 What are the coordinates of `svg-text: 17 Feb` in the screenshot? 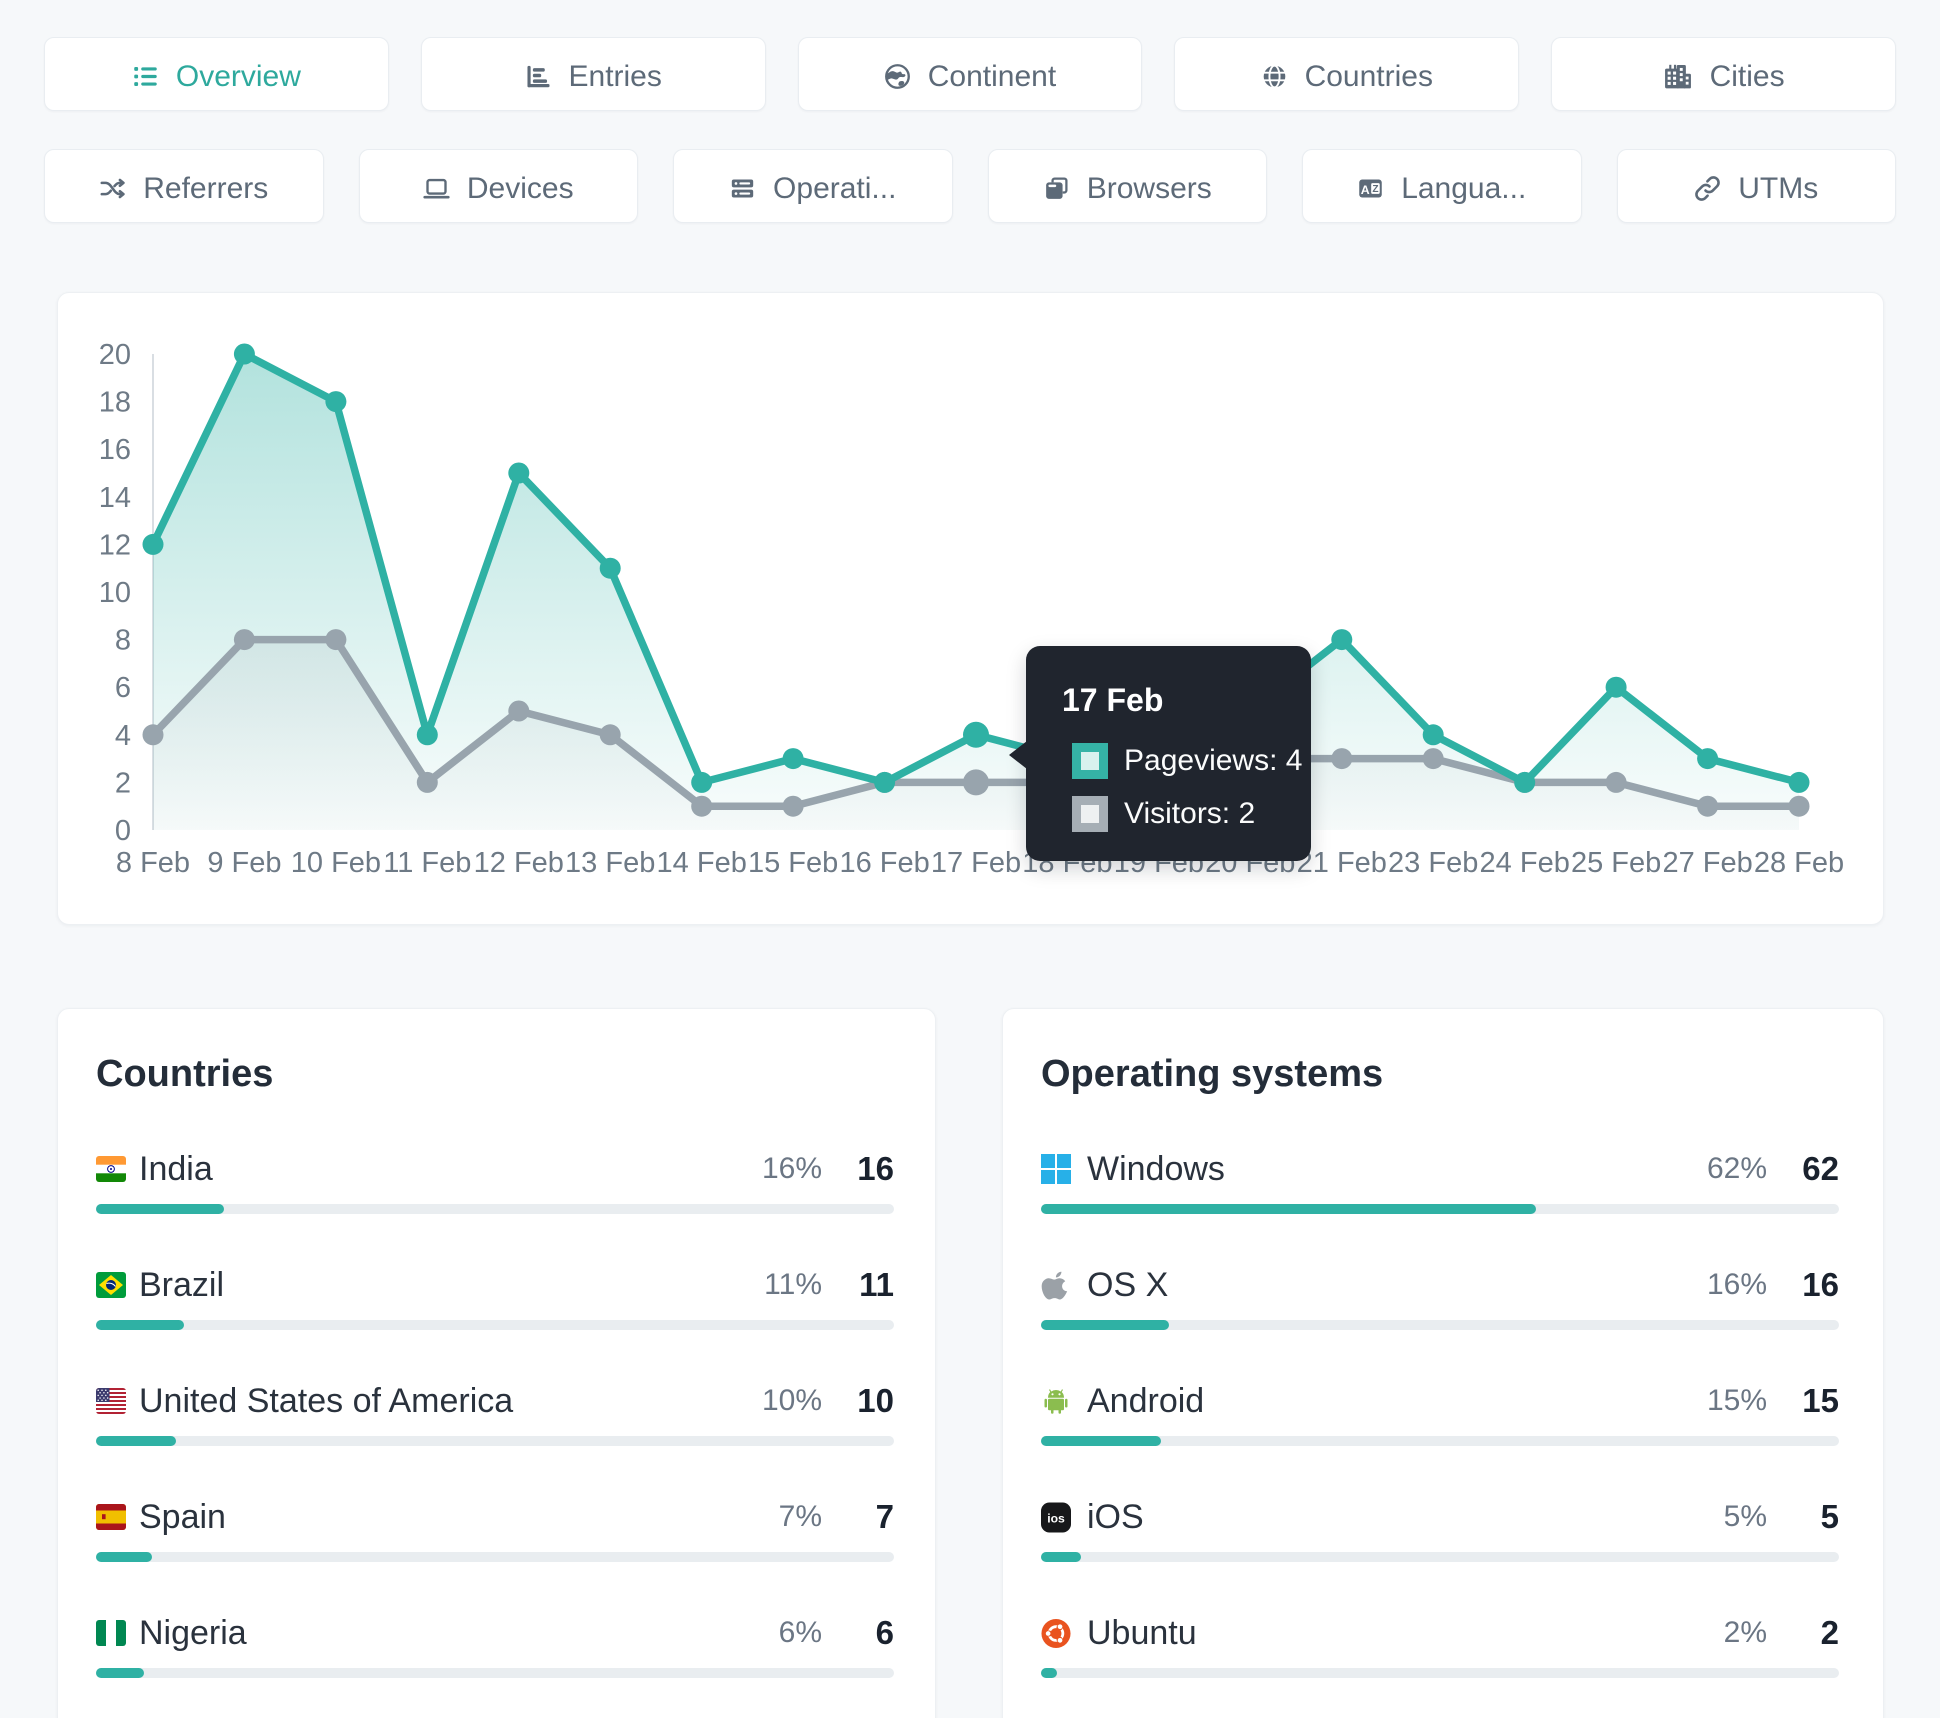 It's located at (976, 863).